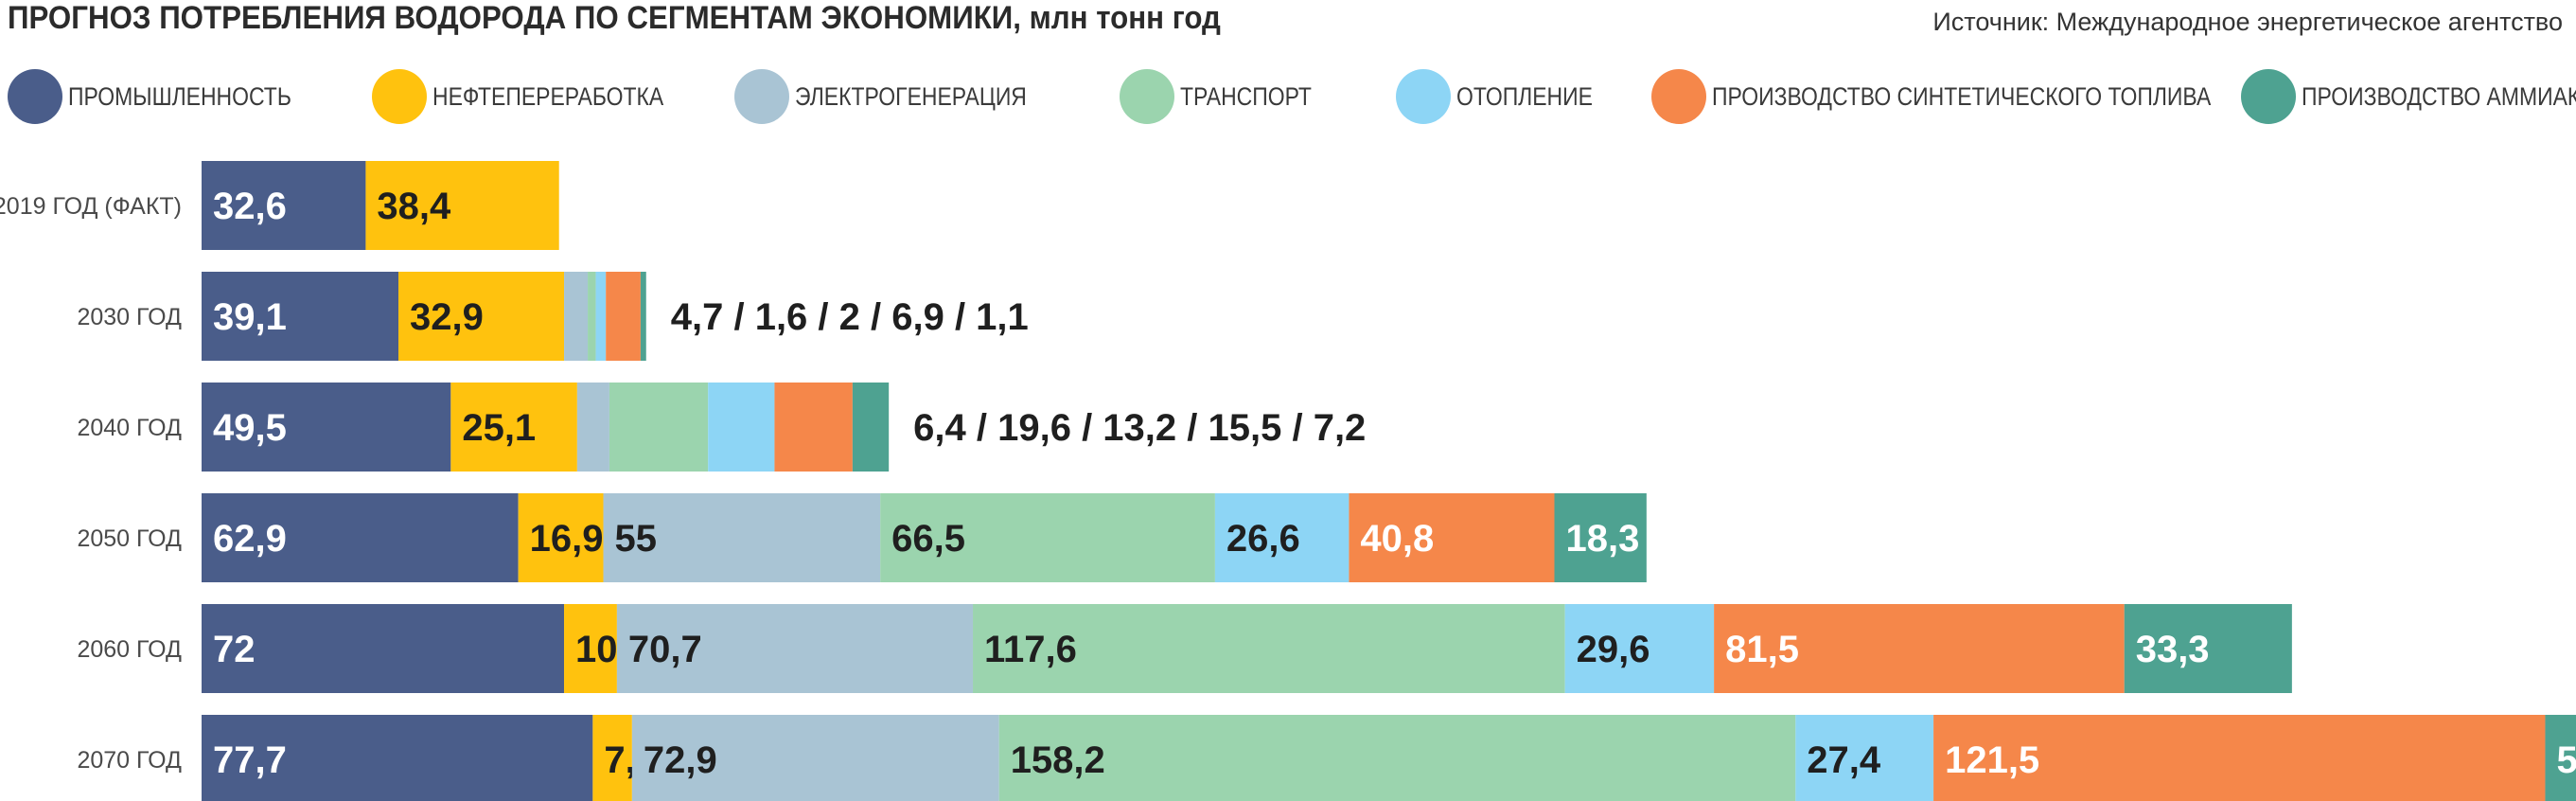 The height and width of the screenshot is (801, 2576). I want to click on legend-swatch-heating, so click(1423, 96).